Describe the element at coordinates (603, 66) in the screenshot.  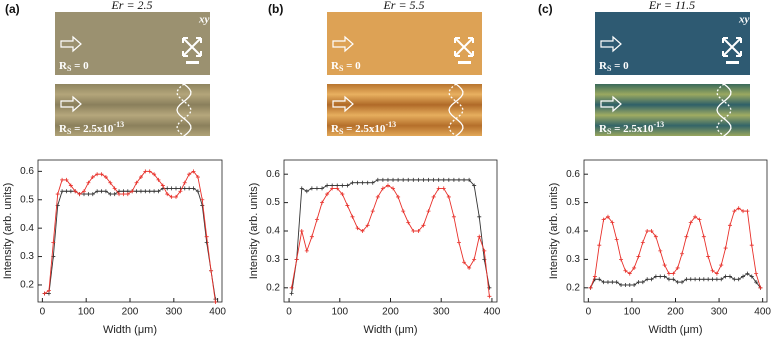
I see `label-part: R` at that location.